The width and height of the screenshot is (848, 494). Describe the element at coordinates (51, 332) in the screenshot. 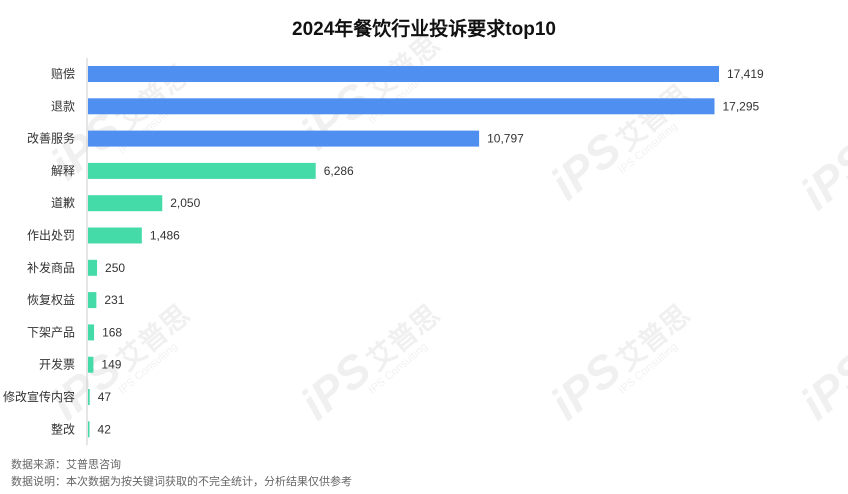

I see `category-label: 下架产品` at that location.